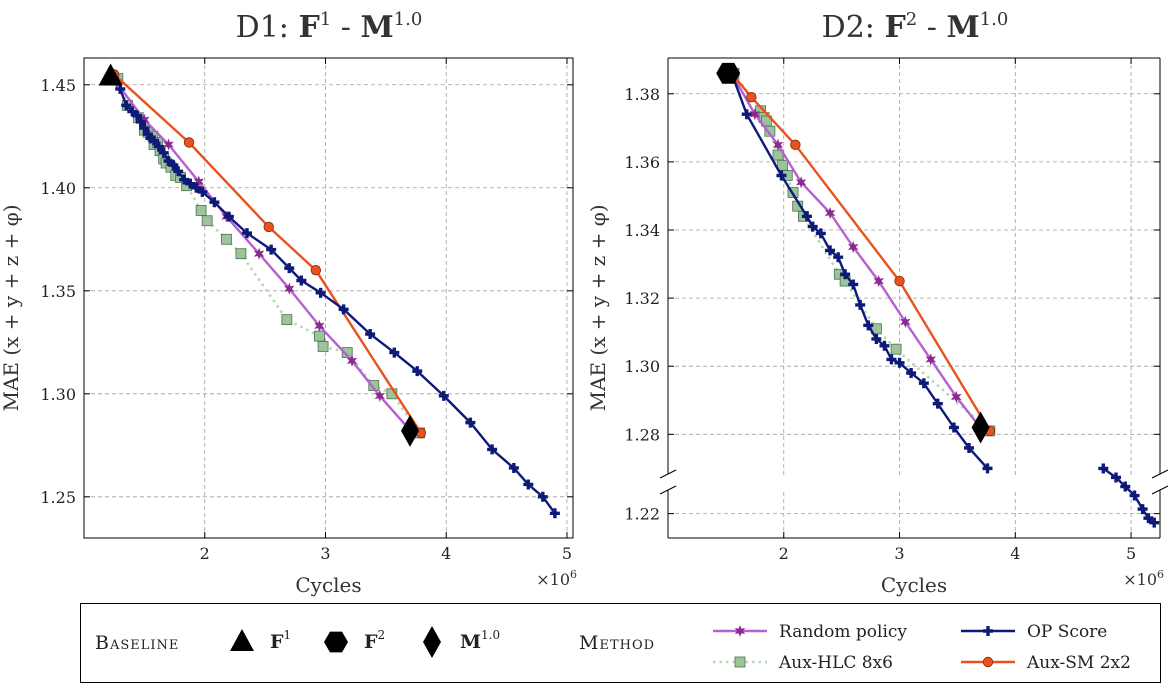 Image resolution: width=1172 pixels, height=689 pixels. What do you see at coordinates (843, 632) in the screenshot?
I see `legend-label-random: Random policy` at bounding box center [843, 632].